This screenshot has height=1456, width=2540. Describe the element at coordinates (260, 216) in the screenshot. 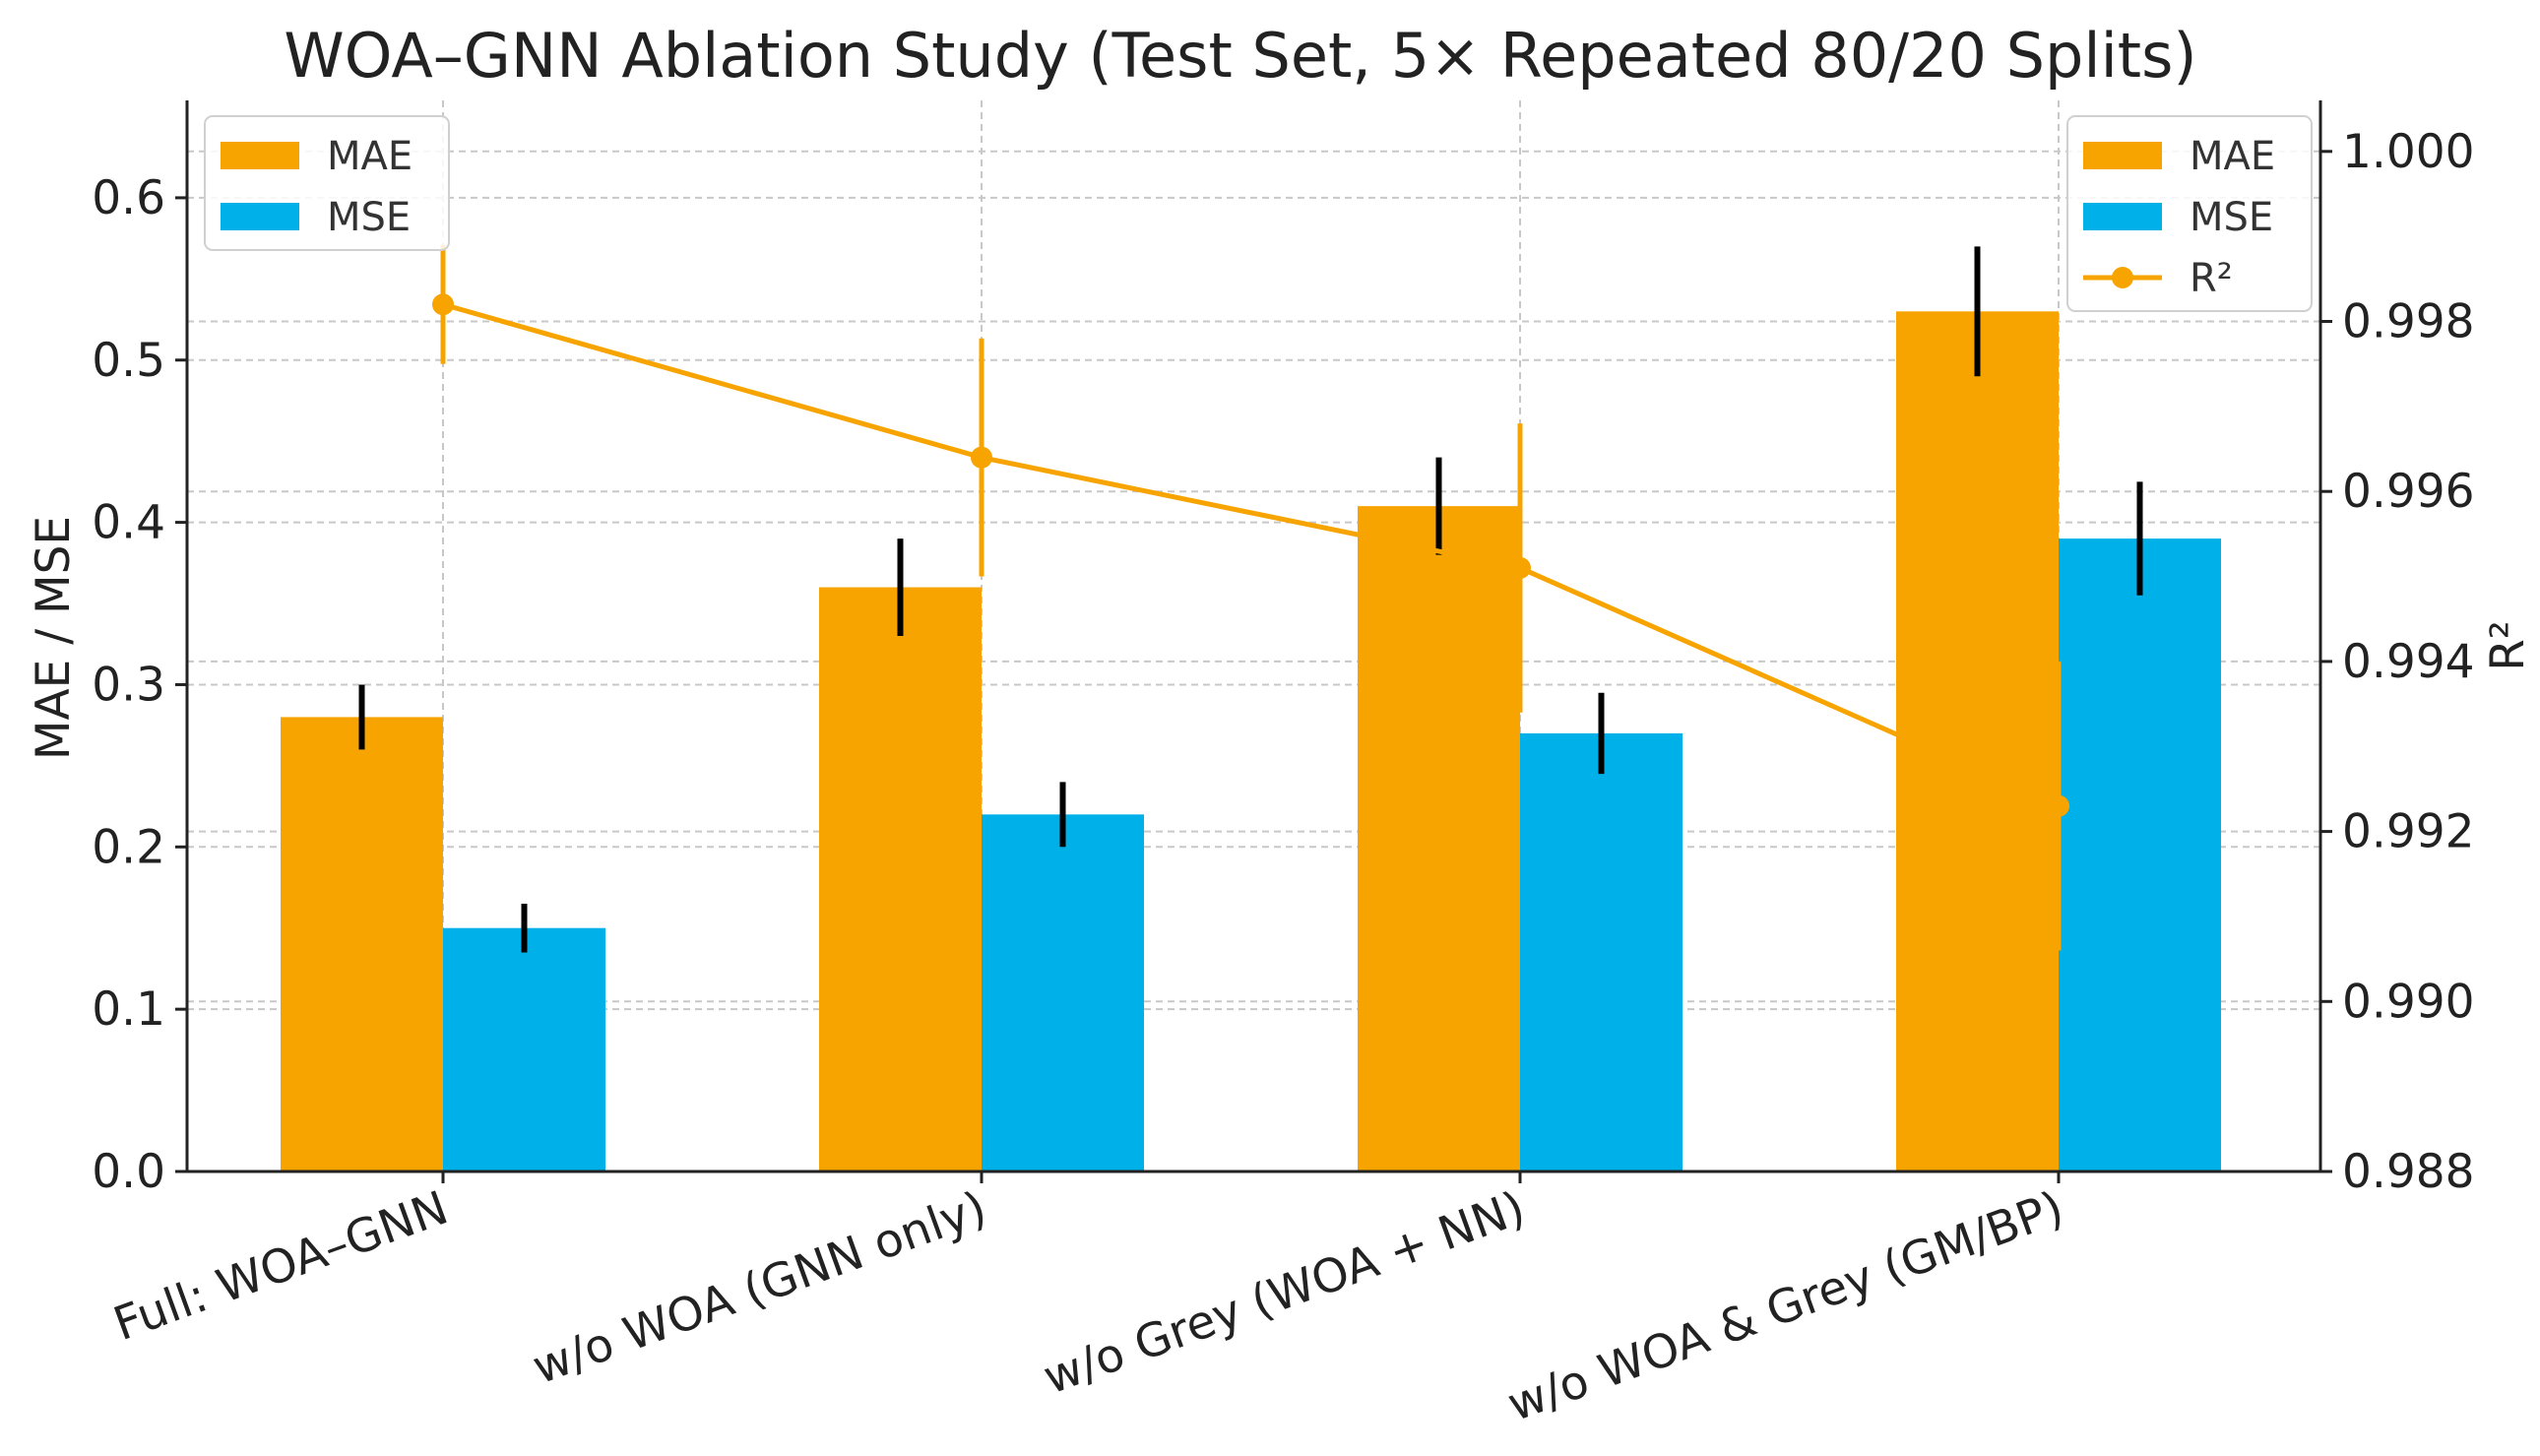

I see `legend-left-swatch-mse` at that location.